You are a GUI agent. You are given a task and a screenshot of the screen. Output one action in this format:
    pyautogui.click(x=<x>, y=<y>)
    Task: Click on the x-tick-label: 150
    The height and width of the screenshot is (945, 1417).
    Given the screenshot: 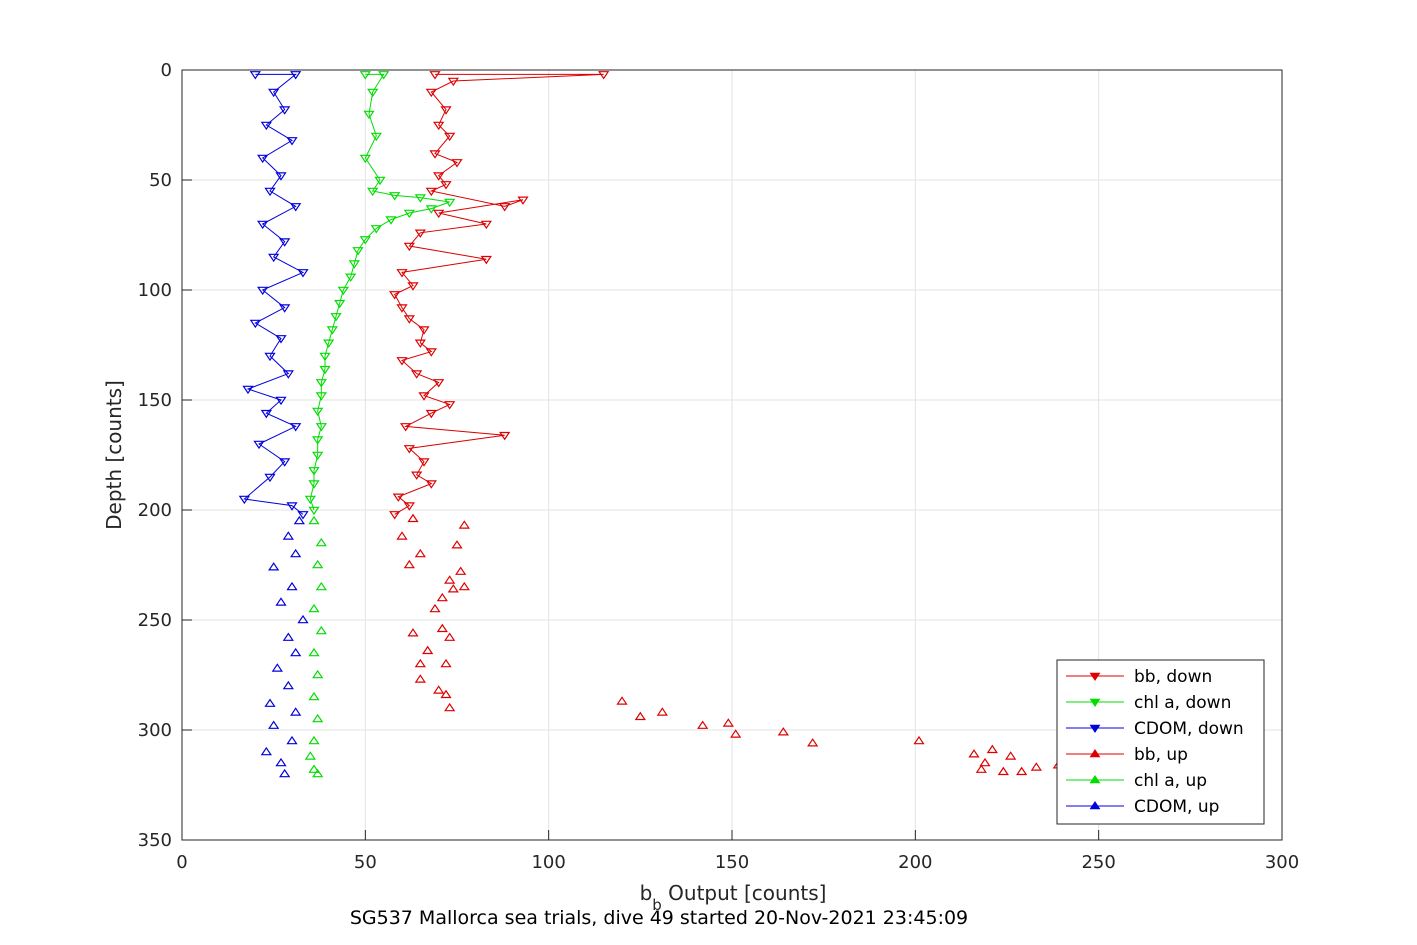 What is the action you would take?
    pyautogui.click(x=732, y=862)
    